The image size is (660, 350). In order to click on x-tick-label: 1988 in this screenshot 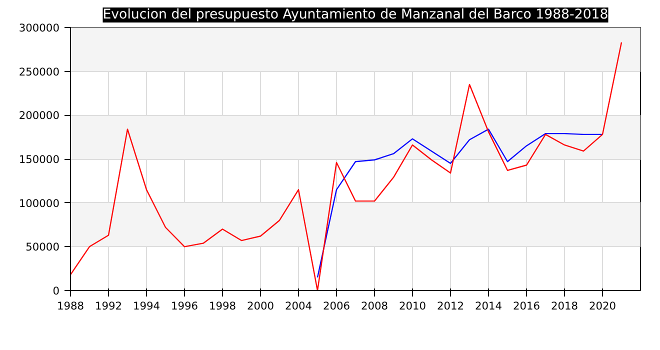, I will do `click(70, 306)`.